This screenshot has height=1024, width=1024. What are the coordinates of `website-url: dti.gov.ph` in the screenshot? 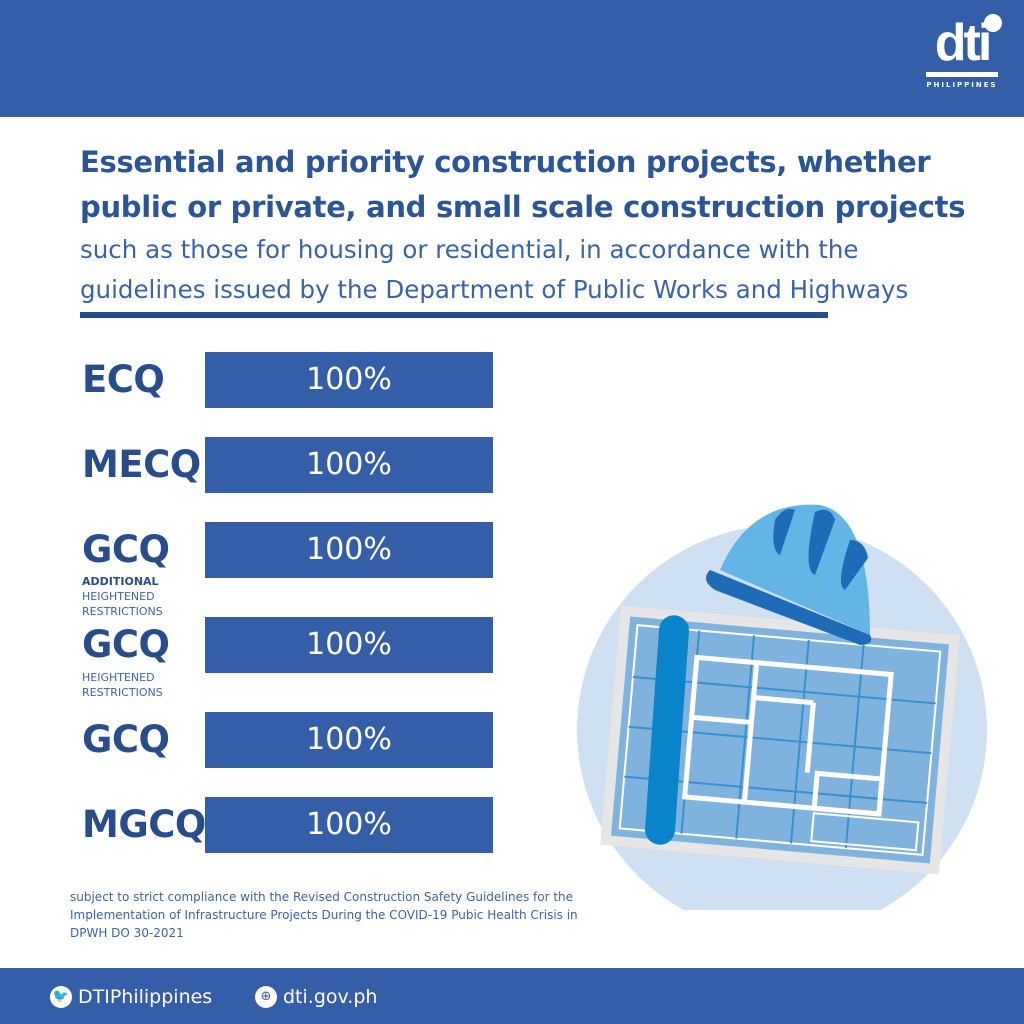 It's located at (330, 997).